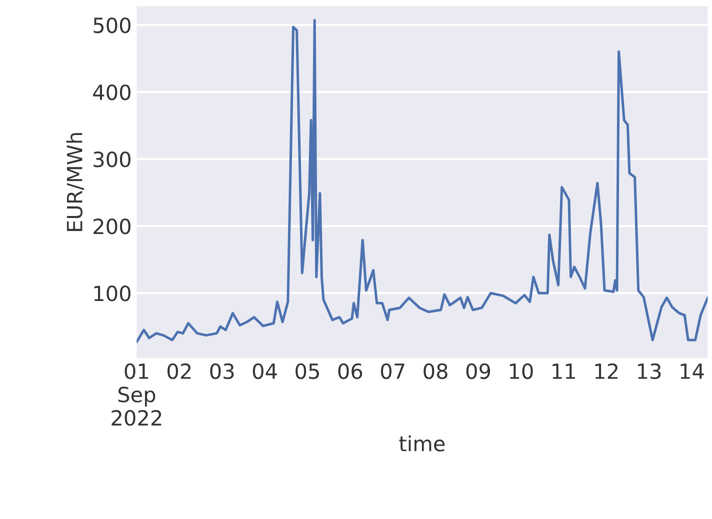  I want to click on x-tick-label: 04, so click(264, 371).